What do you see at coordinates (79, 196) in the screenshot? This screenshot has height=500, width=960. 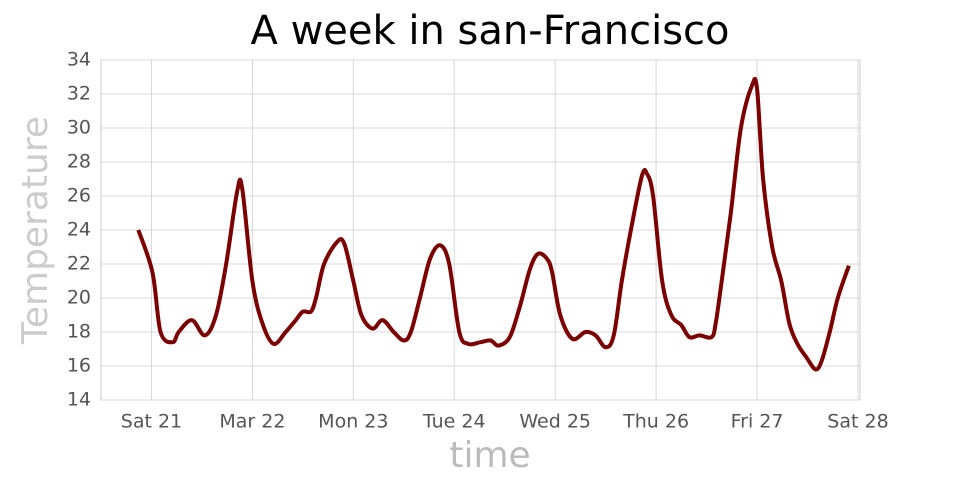 I see `y-tick-label: 26` at bounding box center [79, 196].